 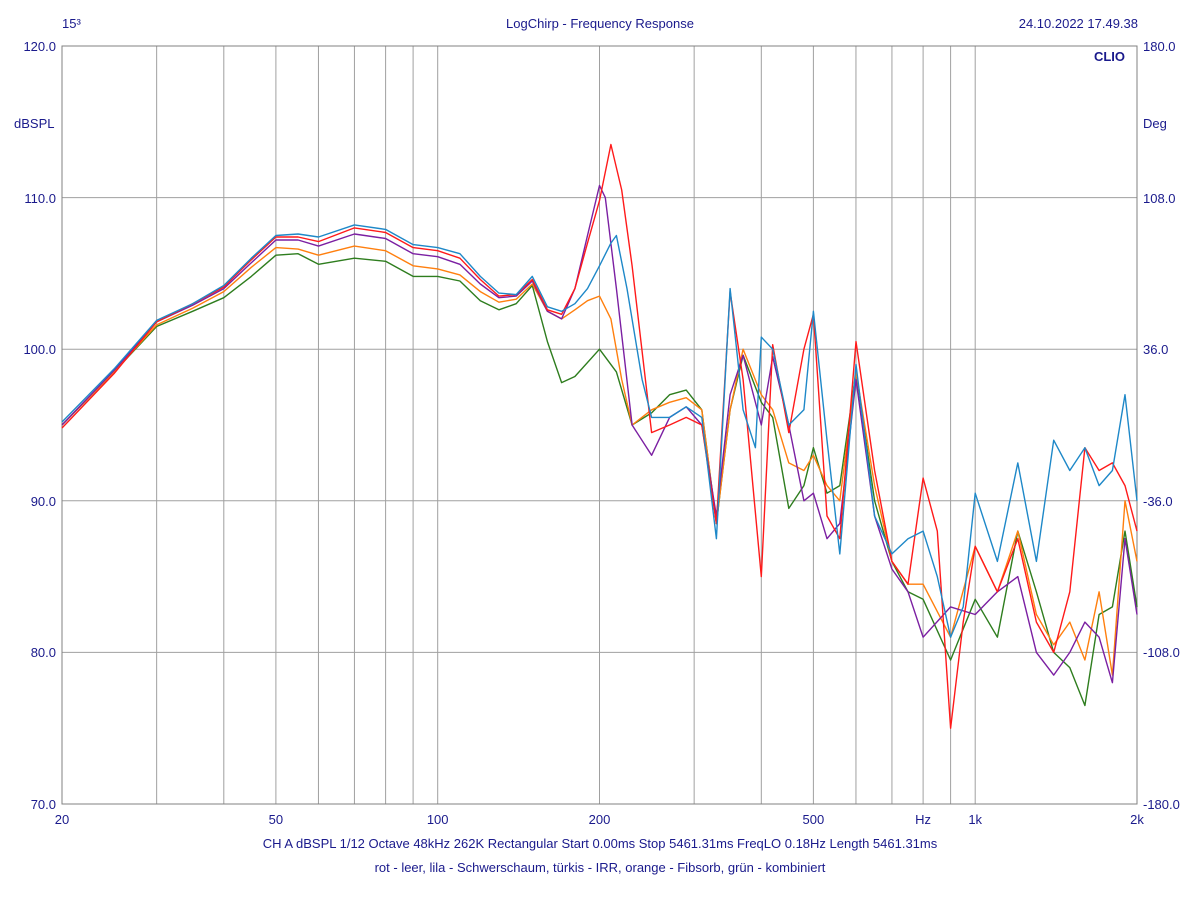 I want to click on y2-tick-label: -36.0, so click(x=1158, y=501).